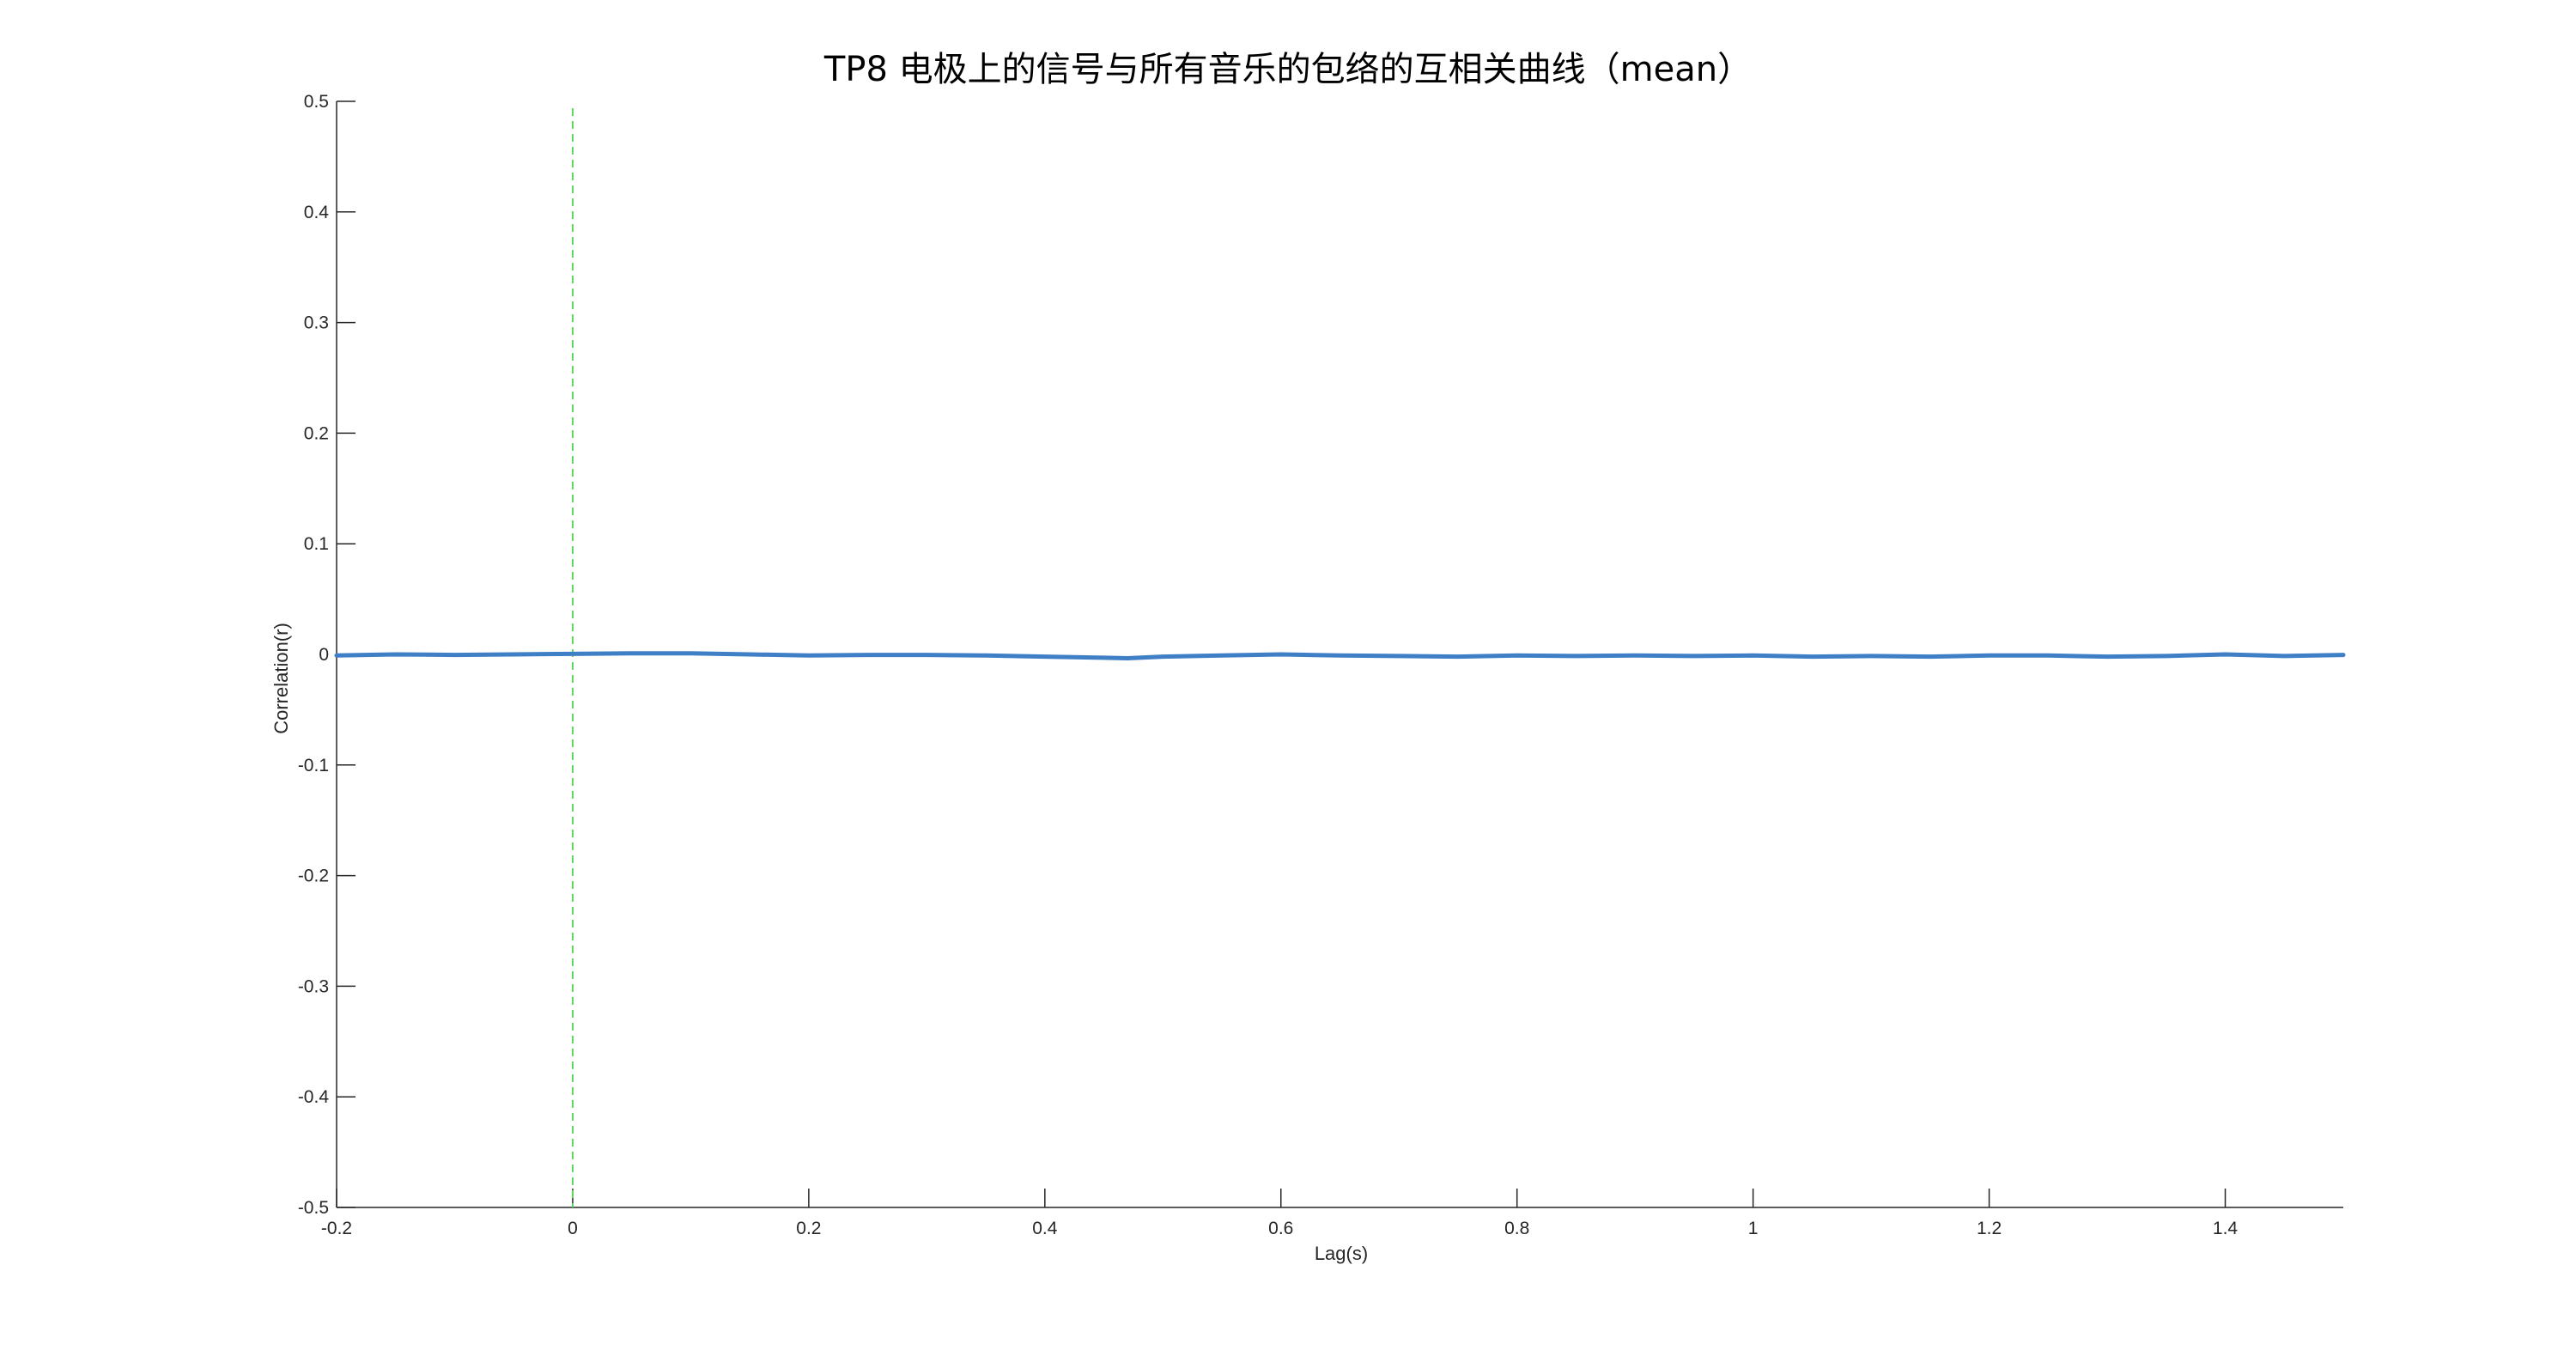 Image resolution: width=2576 pixels, height=1350 pixels. Describe the element at coordinates (336, 1228) in the screenshot. I see `x-tick-label: -0.2` at that location.